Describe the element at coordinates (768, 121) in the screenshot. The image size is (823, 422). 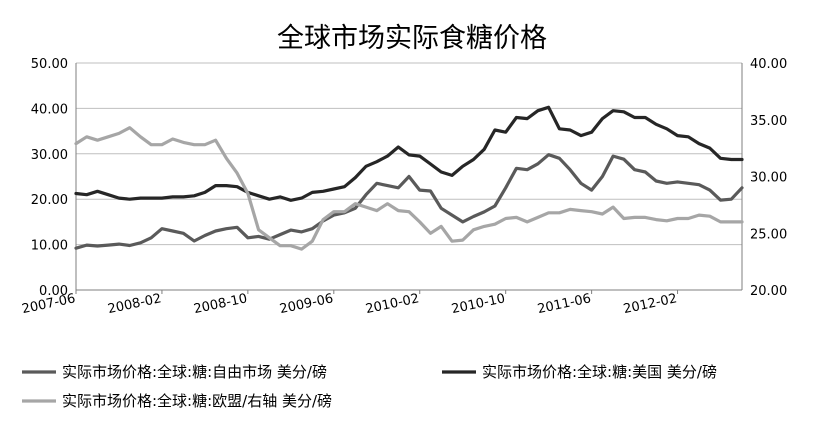
I see `y-right-tick-label: 35.00` at that location.